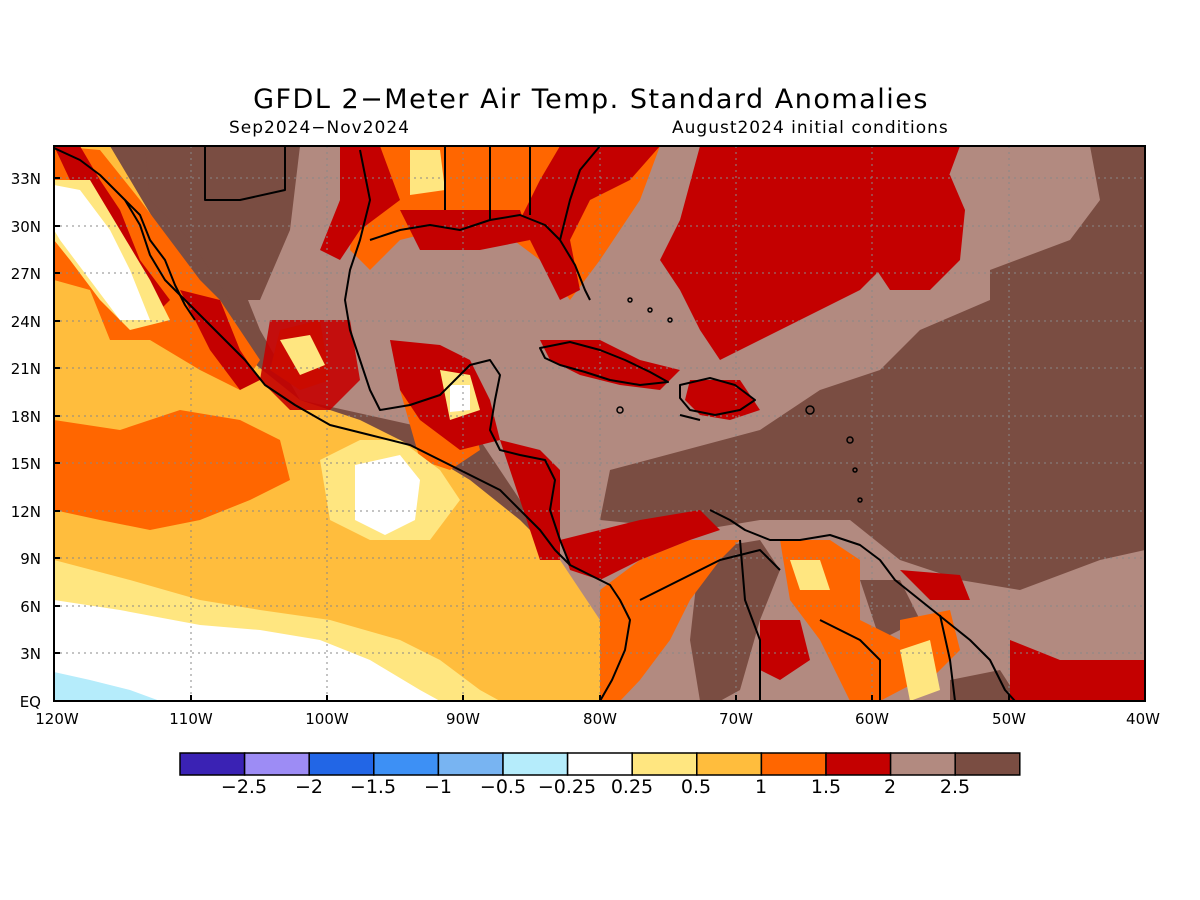 The width and height of the screenshot is (1200, 900). Describe the element at coordinates (632, 787) in the screenshot. I see `colorbar-label: 0.25` at that location.